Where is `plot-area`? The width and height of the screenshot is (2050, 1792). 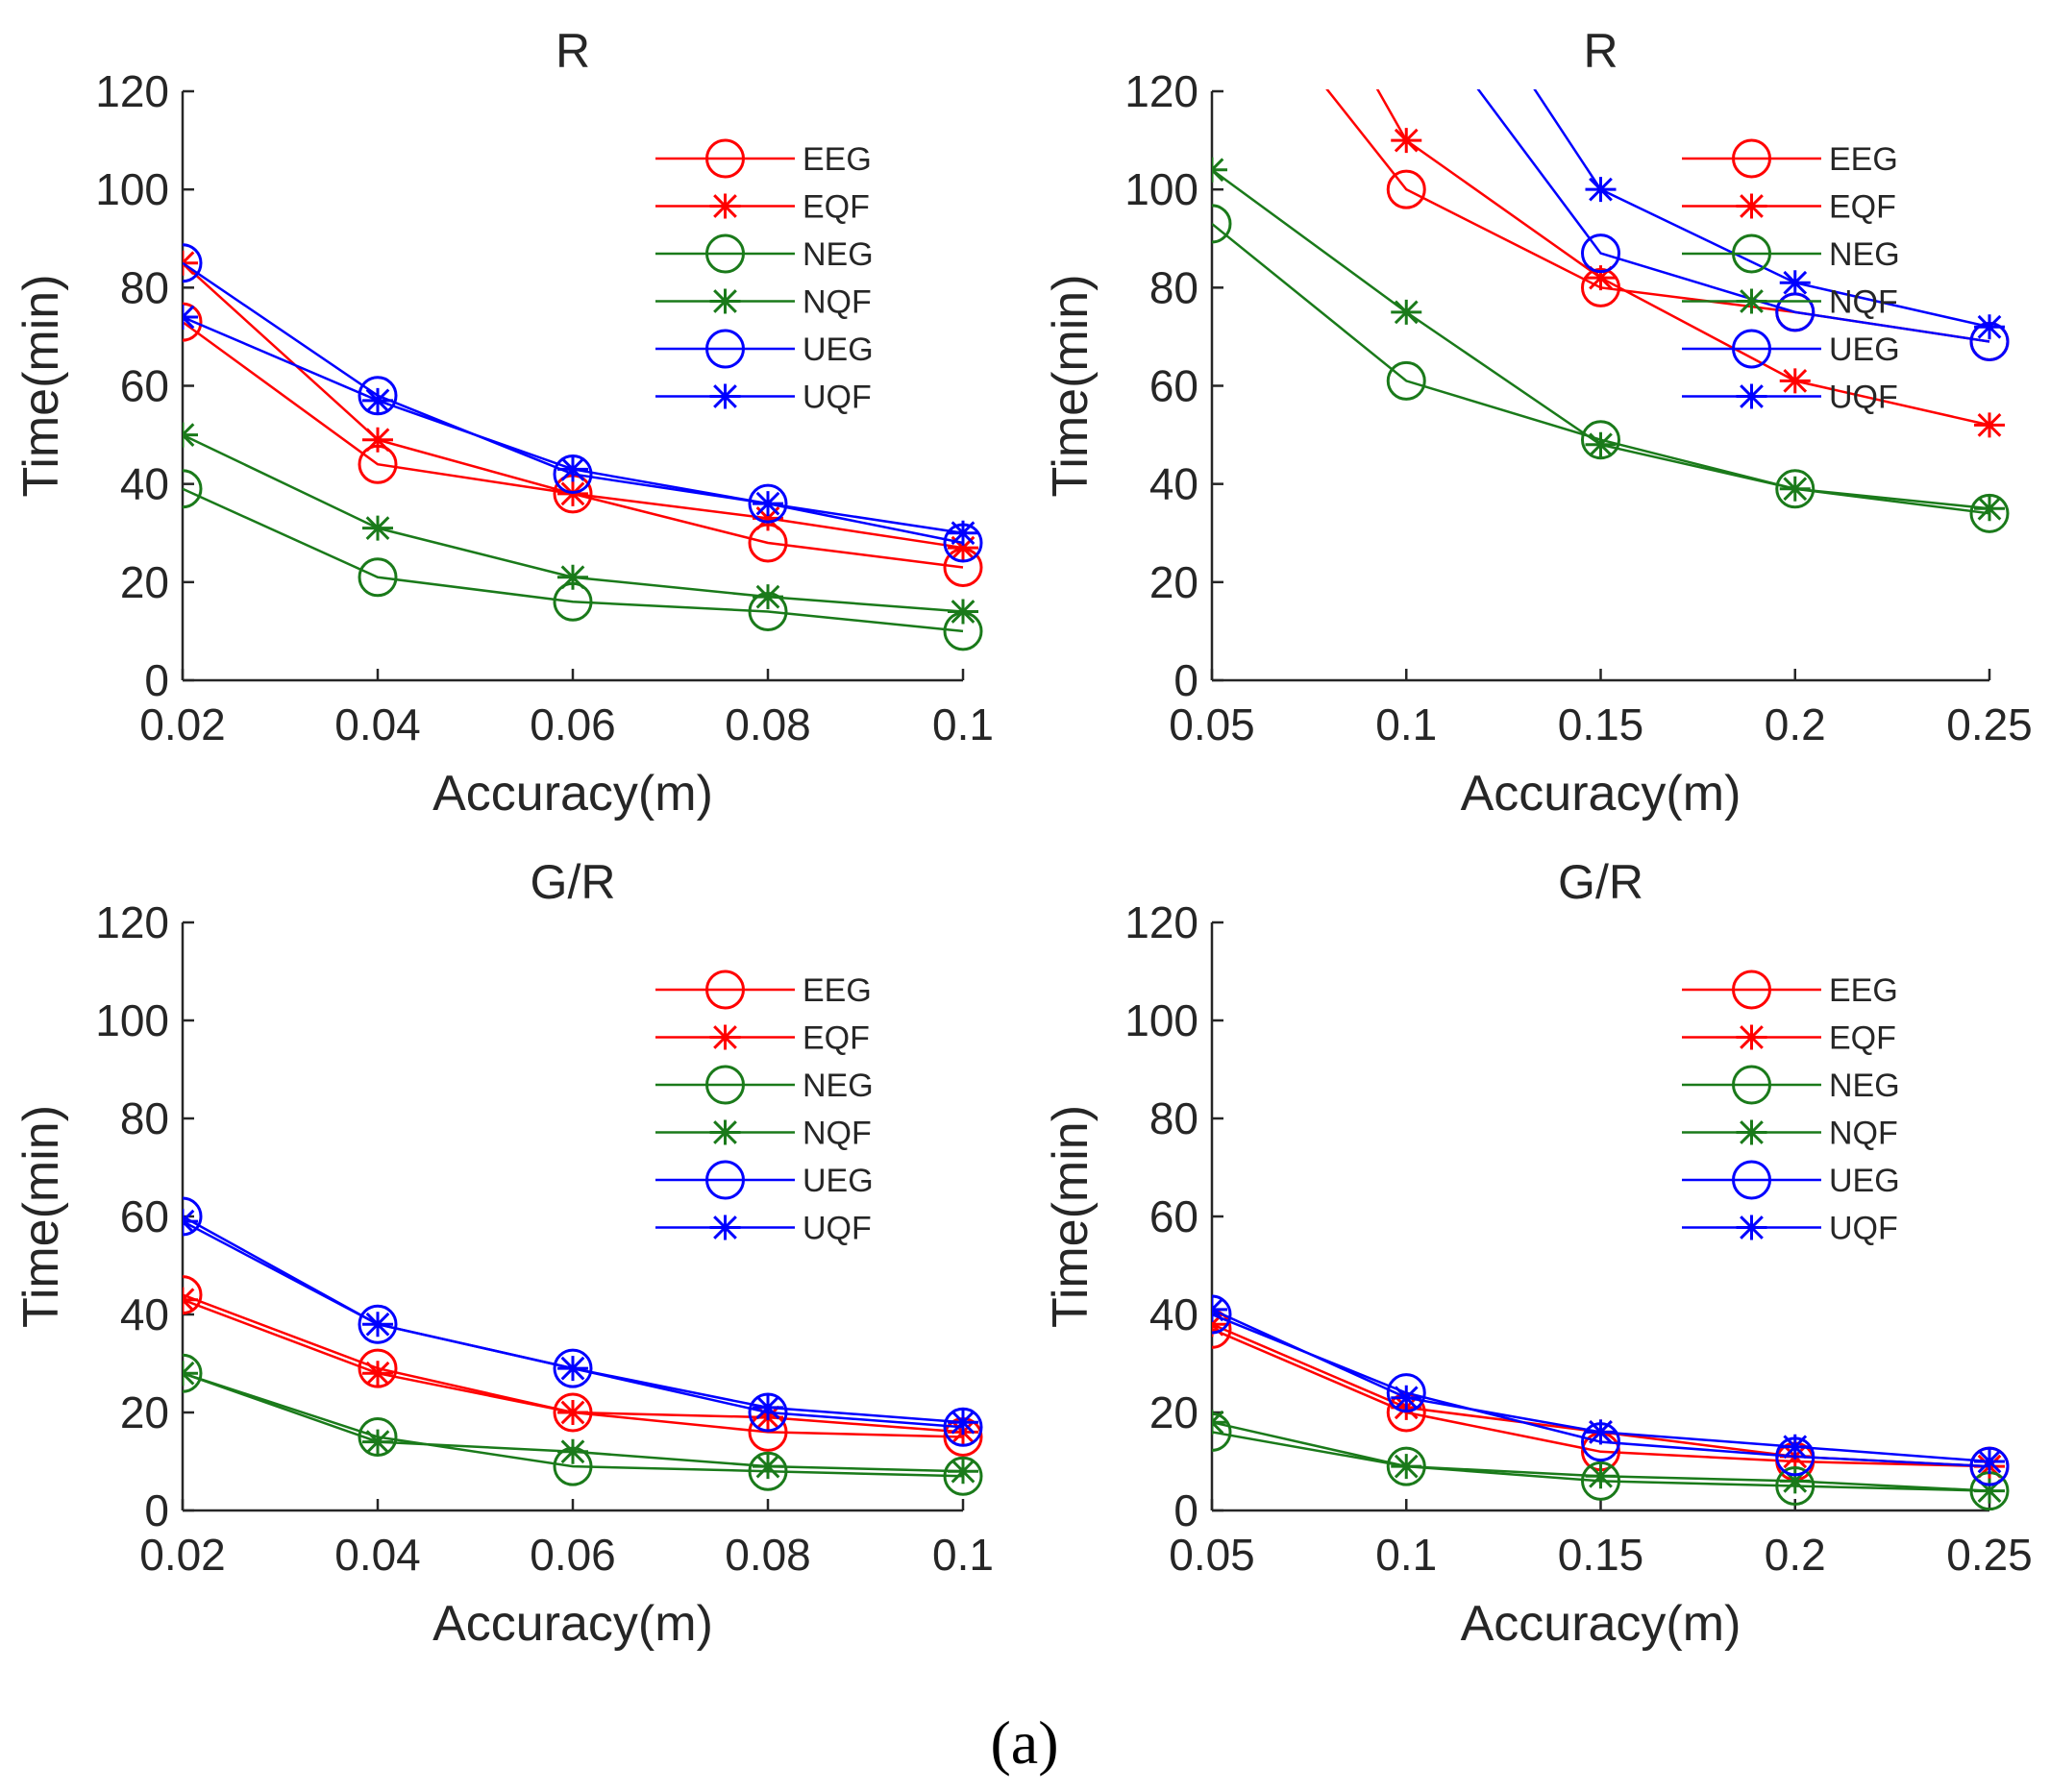 plot-area is located at coordinates (1611, 266).